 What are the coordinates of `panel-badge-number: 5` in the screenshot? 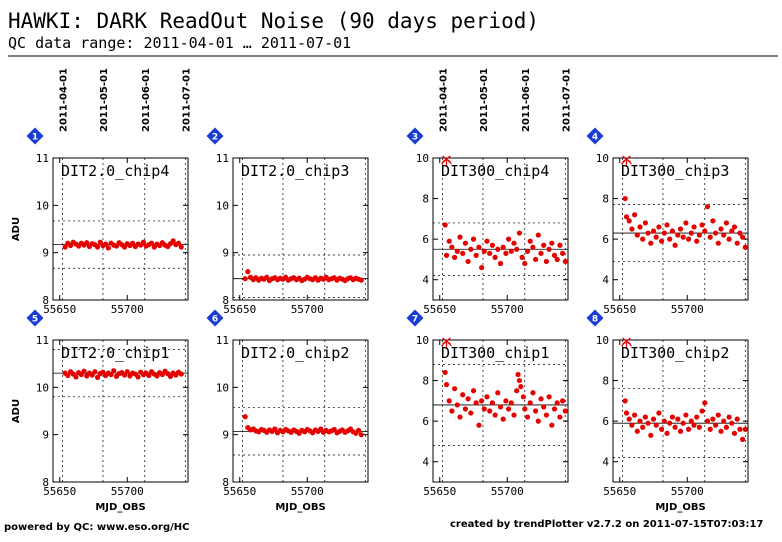 It's located at (35, 320).